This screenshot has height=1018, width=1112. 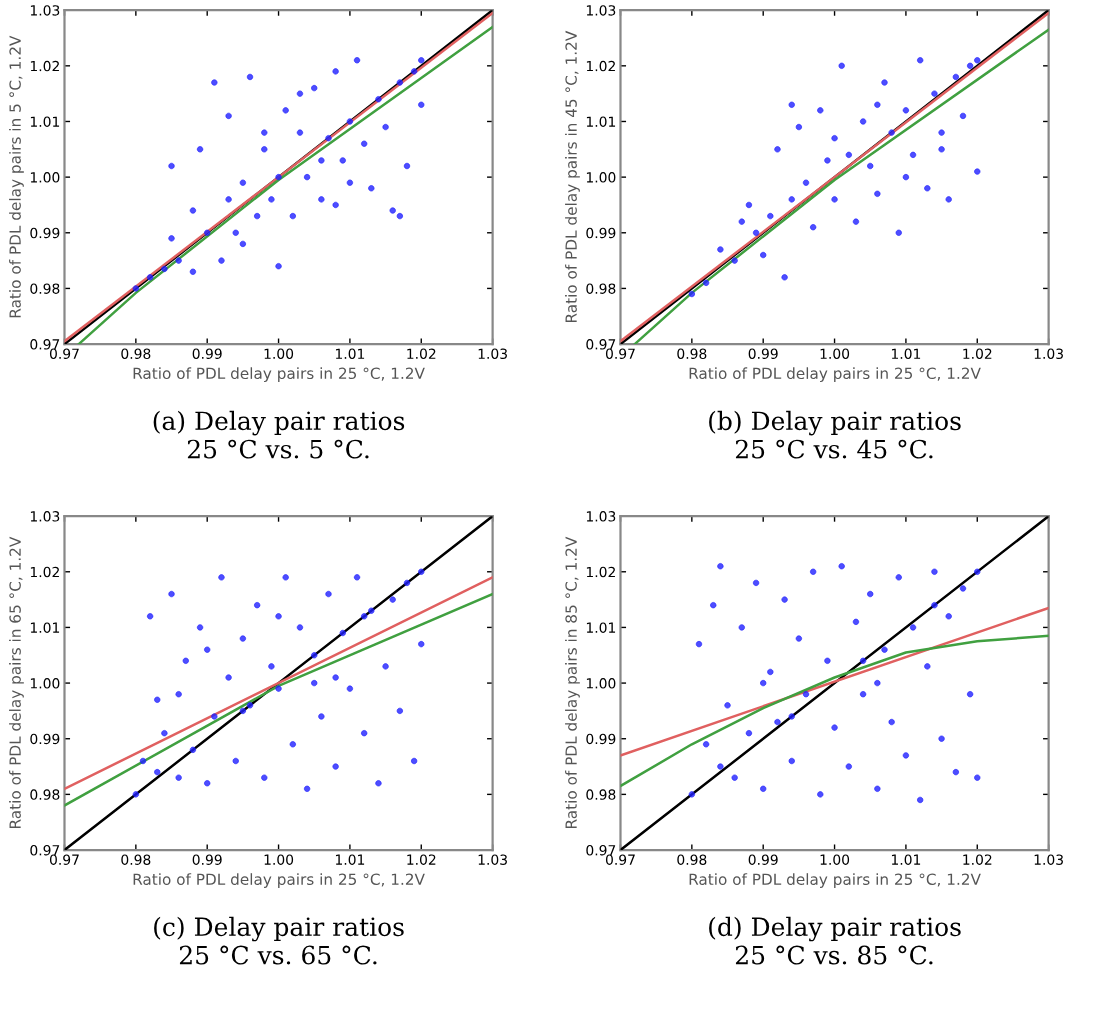 What do you see at coordinates (279, 940) in the screenshot?
I see `text: (c) Delay pair ratios 25 °C vs. 65 °C.` at bounding box center [279, 940].